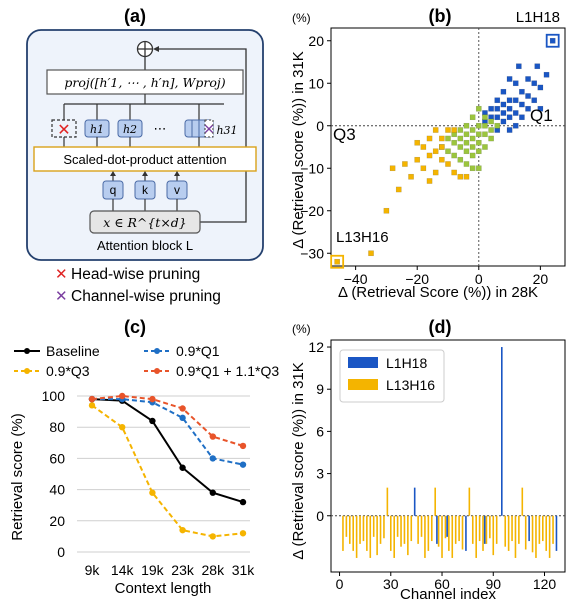  I want to click on x-tick-label: 23k, so click(183, 570).